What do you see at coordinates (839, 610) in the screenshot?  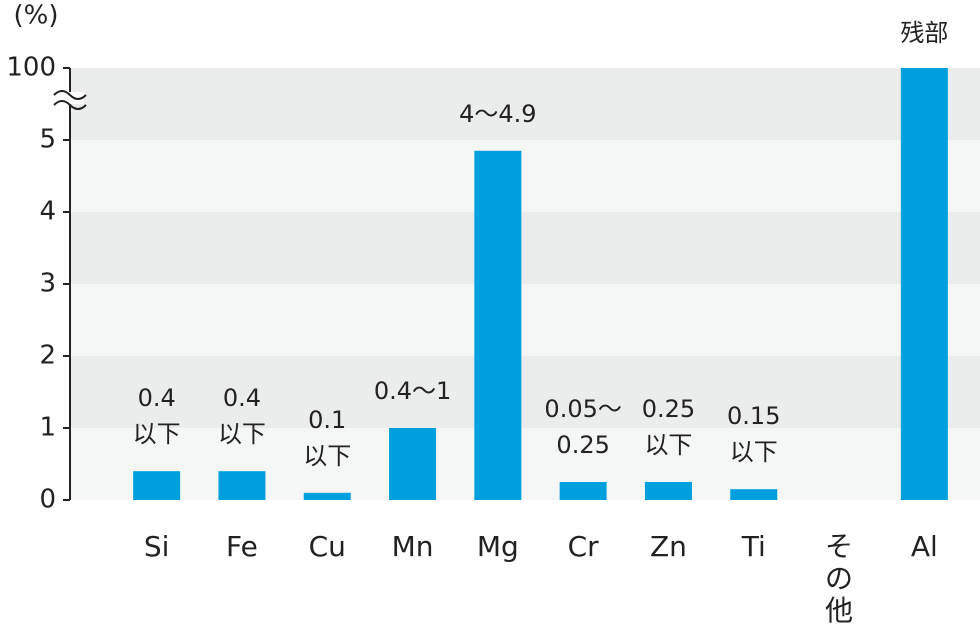 I see `x-tick-char: 他` at bounding box center [839, 610].